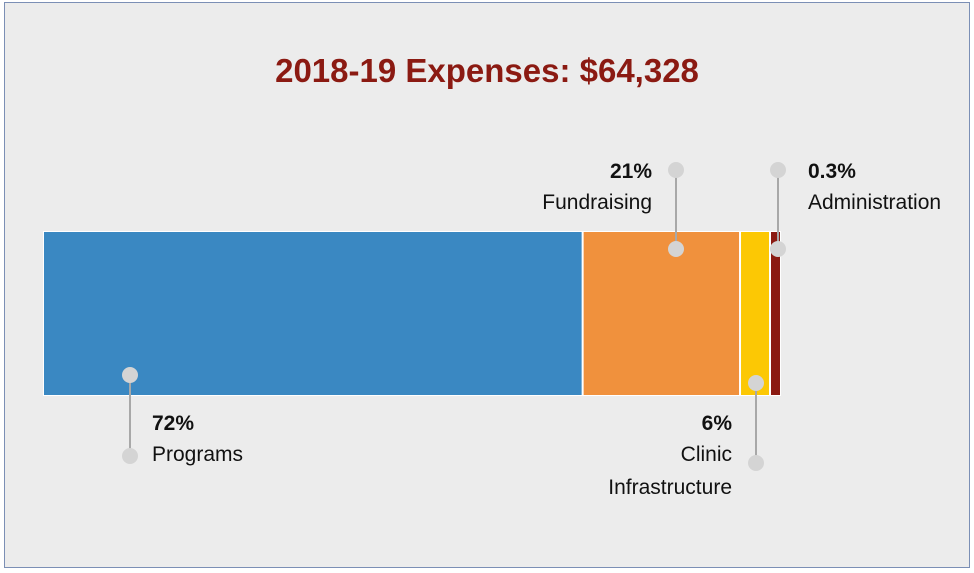 The width and height of the screenshot is (974, 573). I want to click on bar-segment-administration, so click(775, 313).